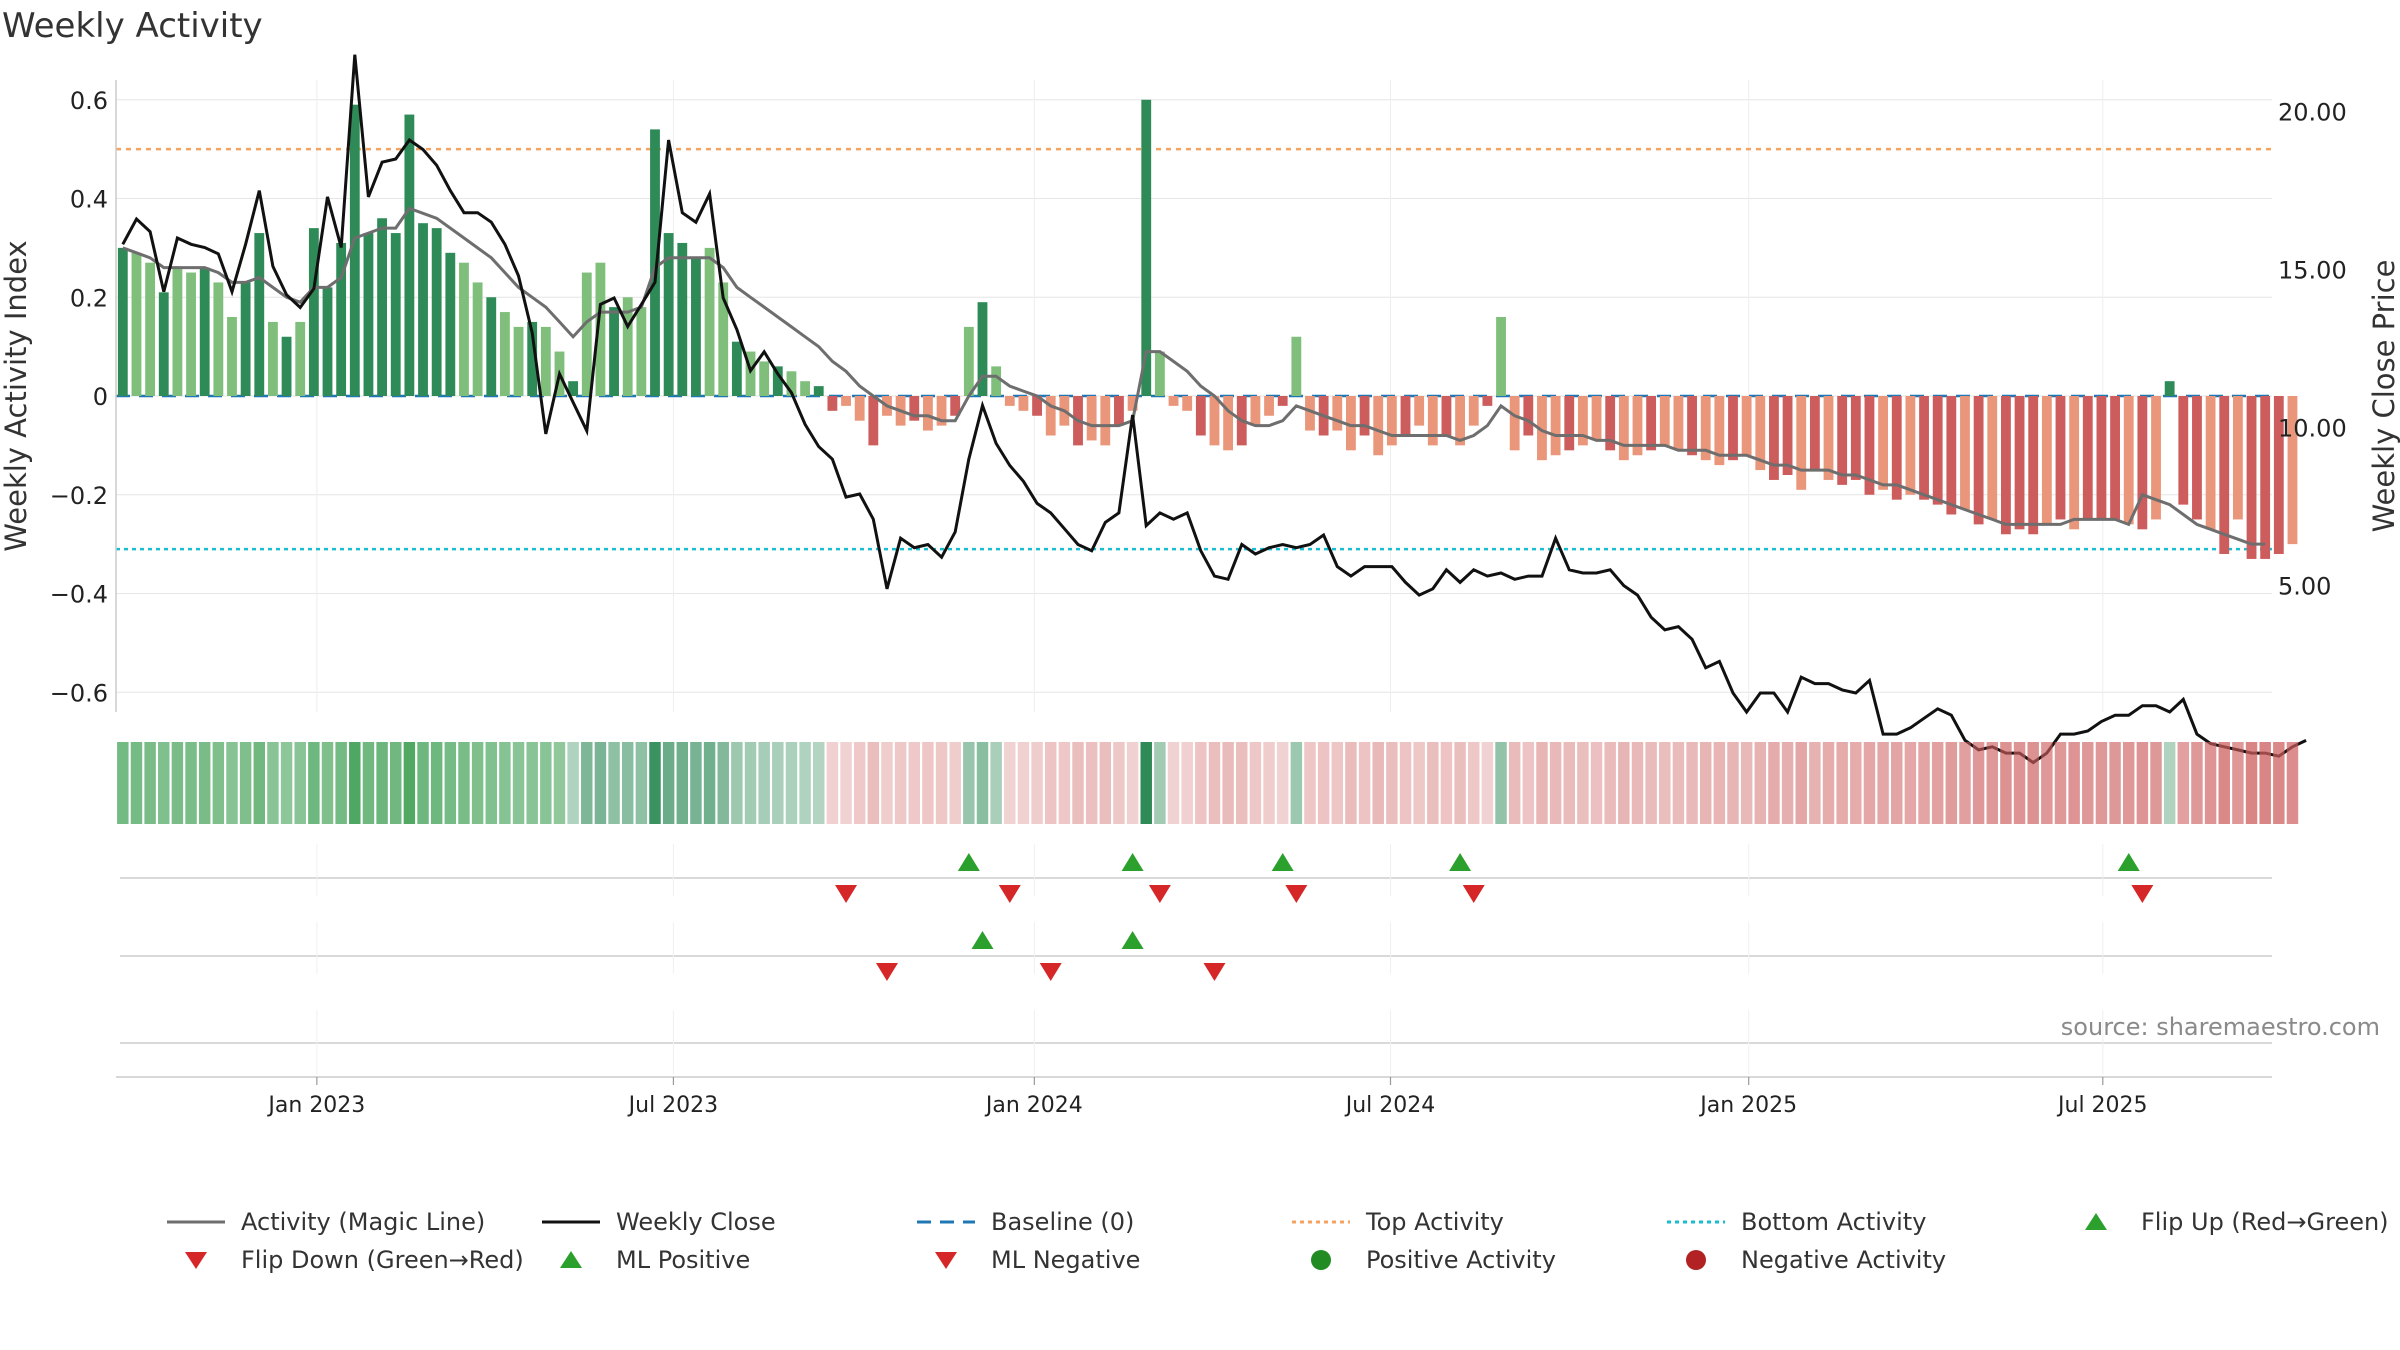 The width and height of the screenshot is (2400, 1350). What do you see at coordinates (1844, 1260) in the screenshot?
I see `legend-label: Negative Activity` at bounding box center [1844, 1260].